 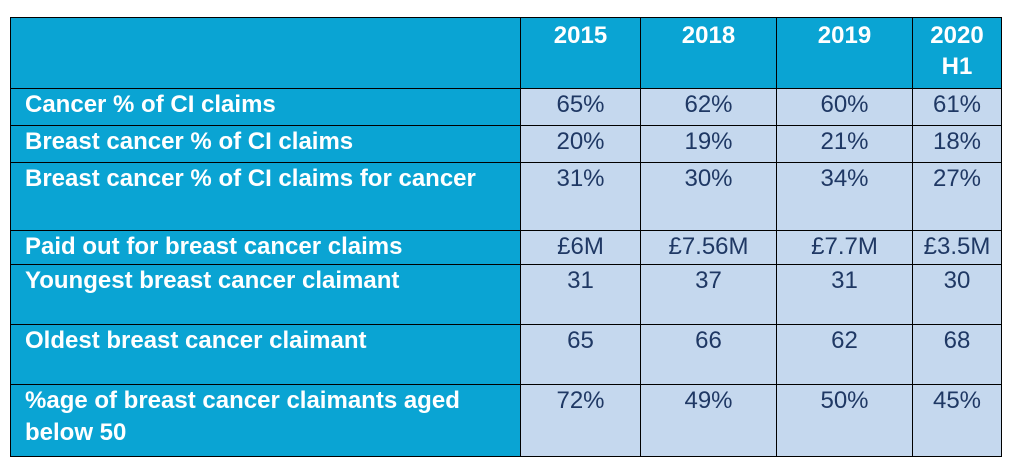 I want to click on header-corner-cell, so click(x=265, y=53).